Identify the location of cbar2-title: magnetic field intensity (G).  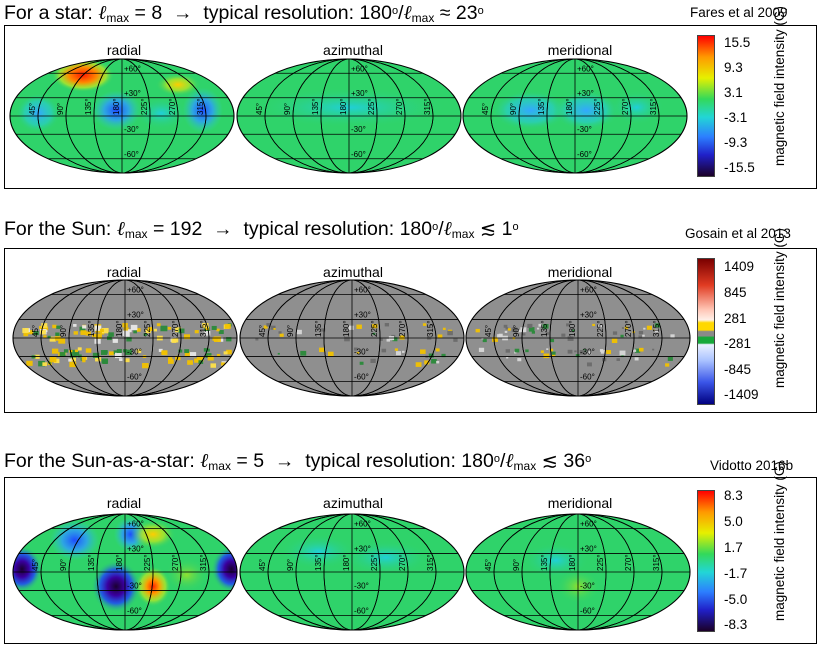
(779, 308).